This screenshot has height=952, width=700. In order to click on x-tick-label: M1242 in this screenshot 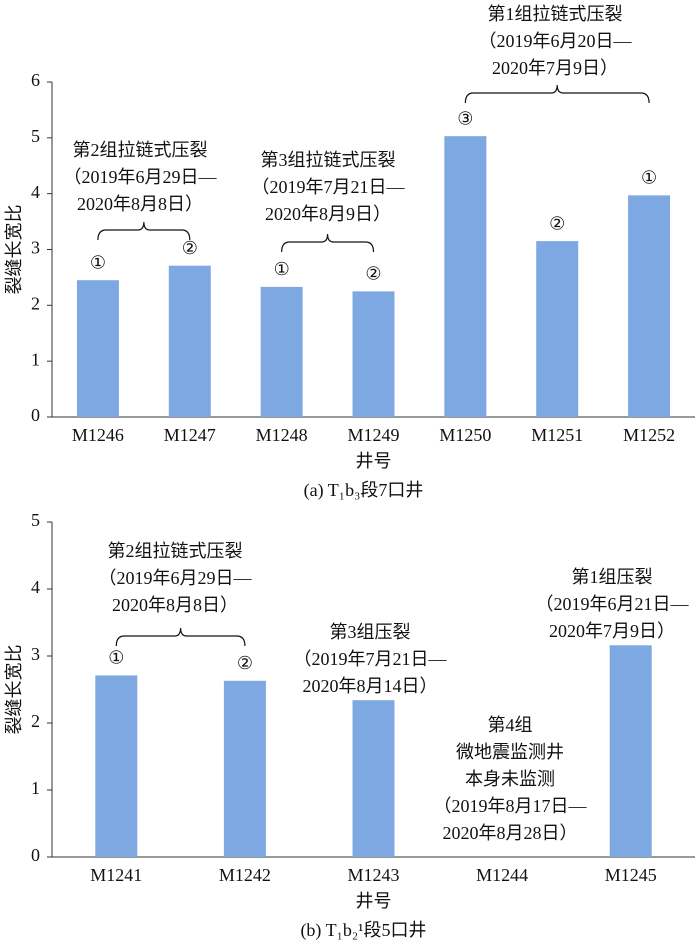, I will do `click(245, 875)`.